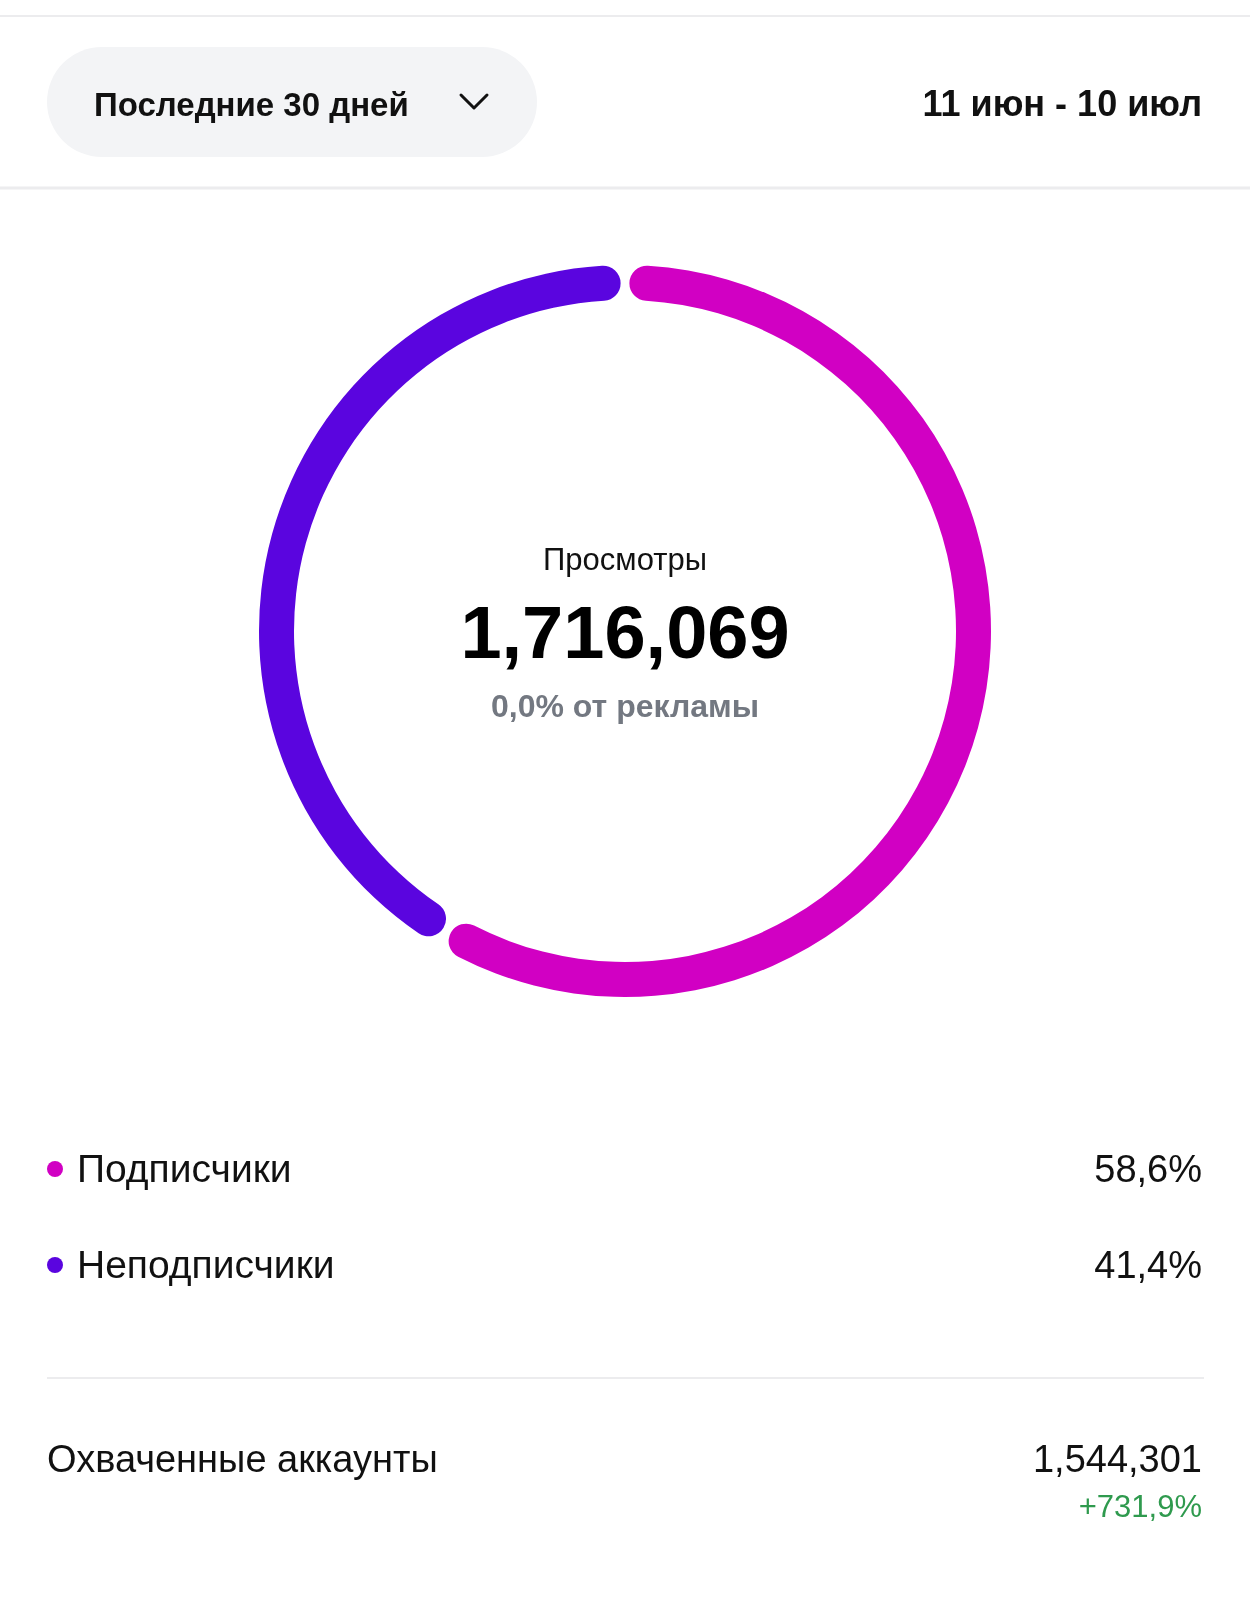  I want to click on text: Последние 30 дней, so click(251, 104).